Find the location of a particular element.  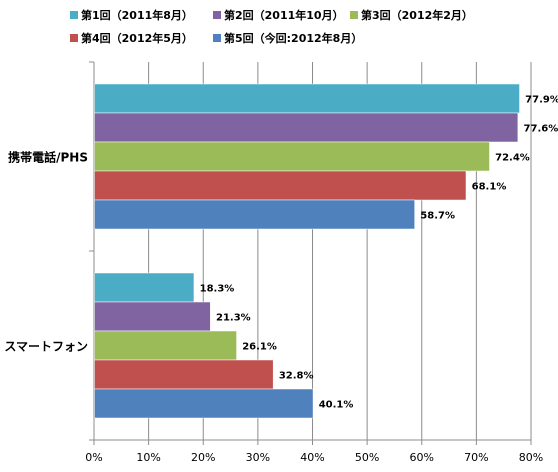

x-tick-label: 60% is located at coordinates (422, 457).